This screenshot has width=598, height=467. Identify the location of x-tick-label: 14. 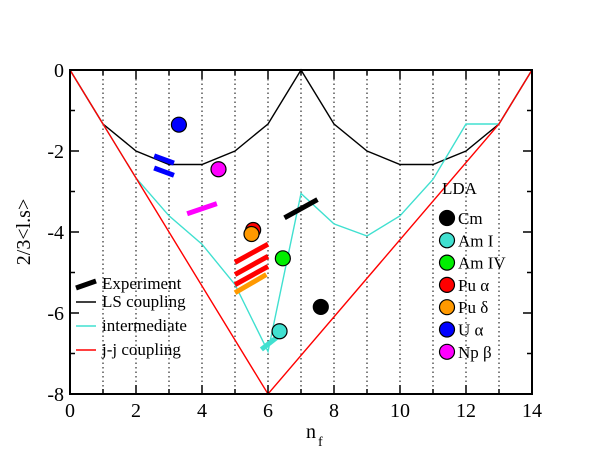
(532, 411).